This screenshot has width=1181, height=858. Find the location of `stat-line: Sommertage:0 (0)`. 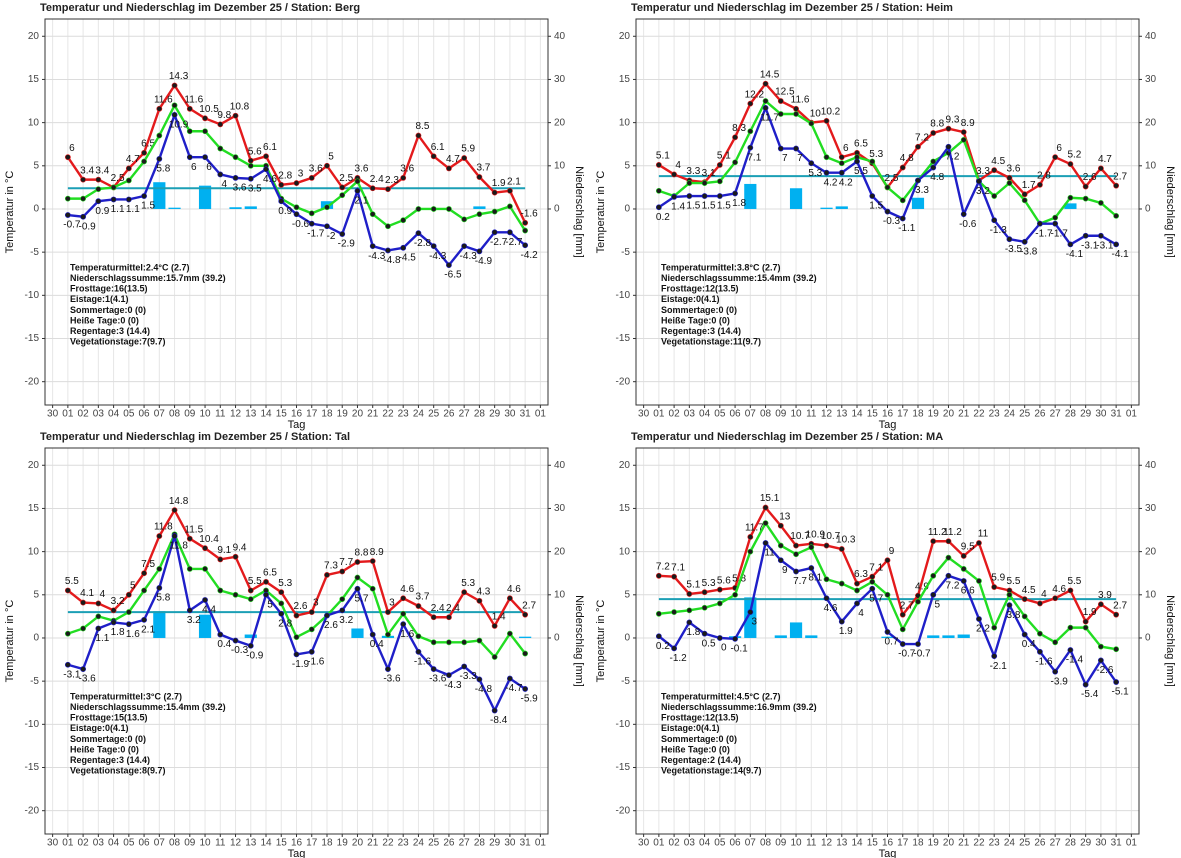

stat-line: Sommertage:0 (0) is located at coordinates (108, 310).